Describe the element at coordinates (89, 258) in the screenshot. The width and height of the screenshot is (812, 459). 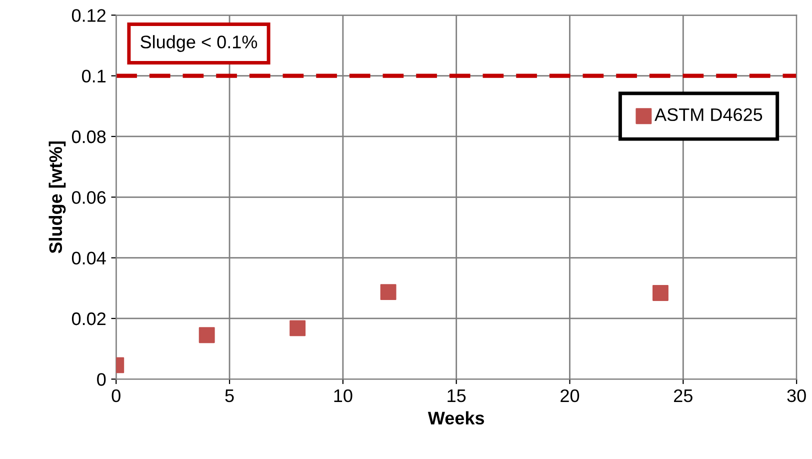
I see `y-tick-label: 0.04` at that location.